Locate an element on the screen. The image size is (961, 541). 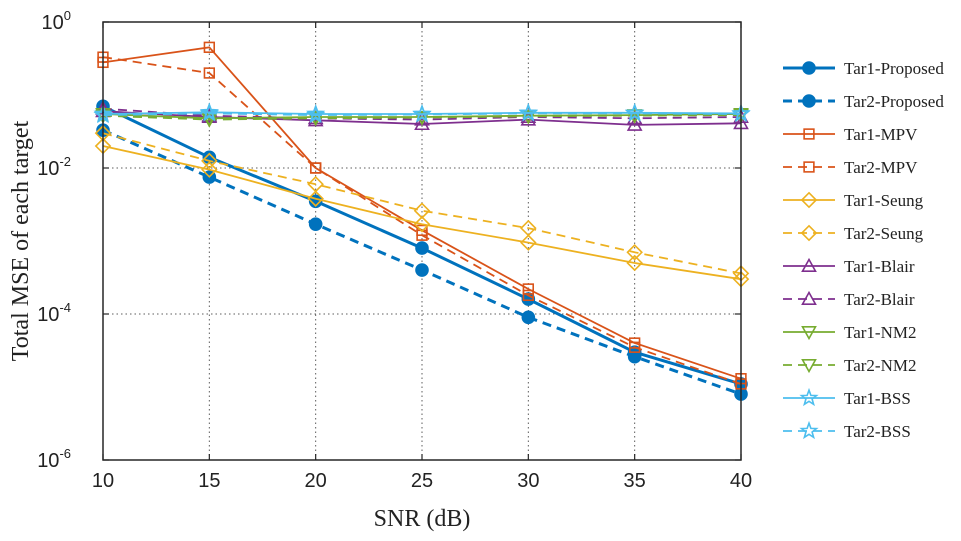
legend-label: Tar2-Blair is located at coordinates (879, 299).